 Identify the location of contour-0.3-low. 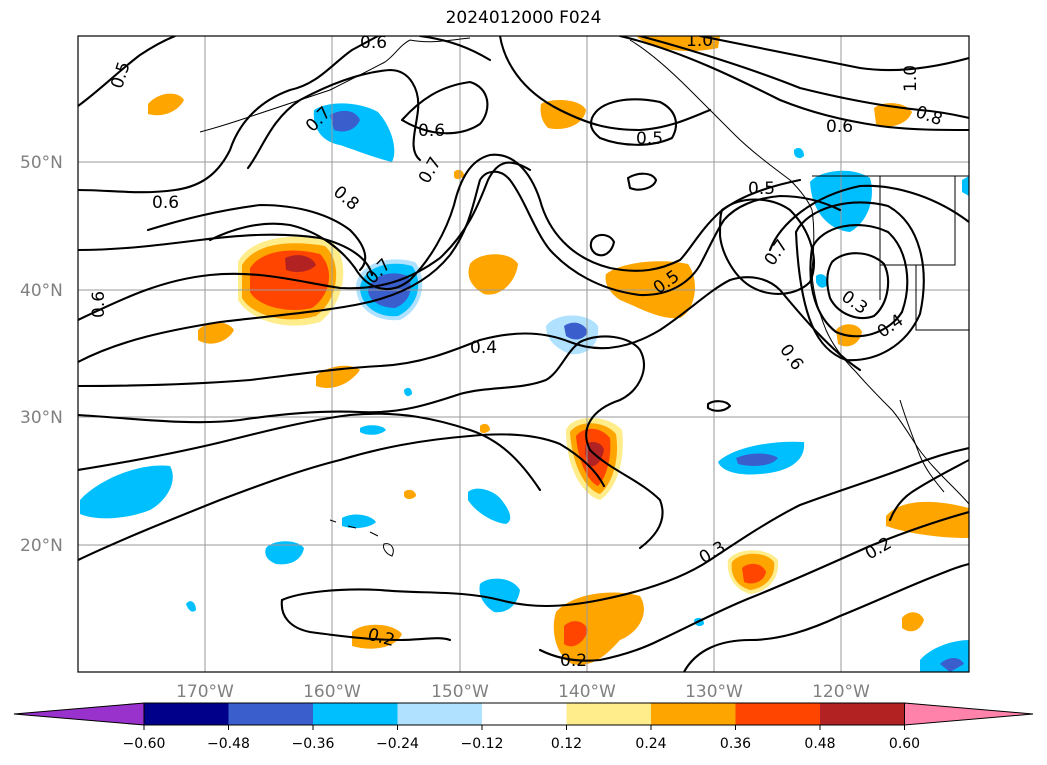
(858, 286).